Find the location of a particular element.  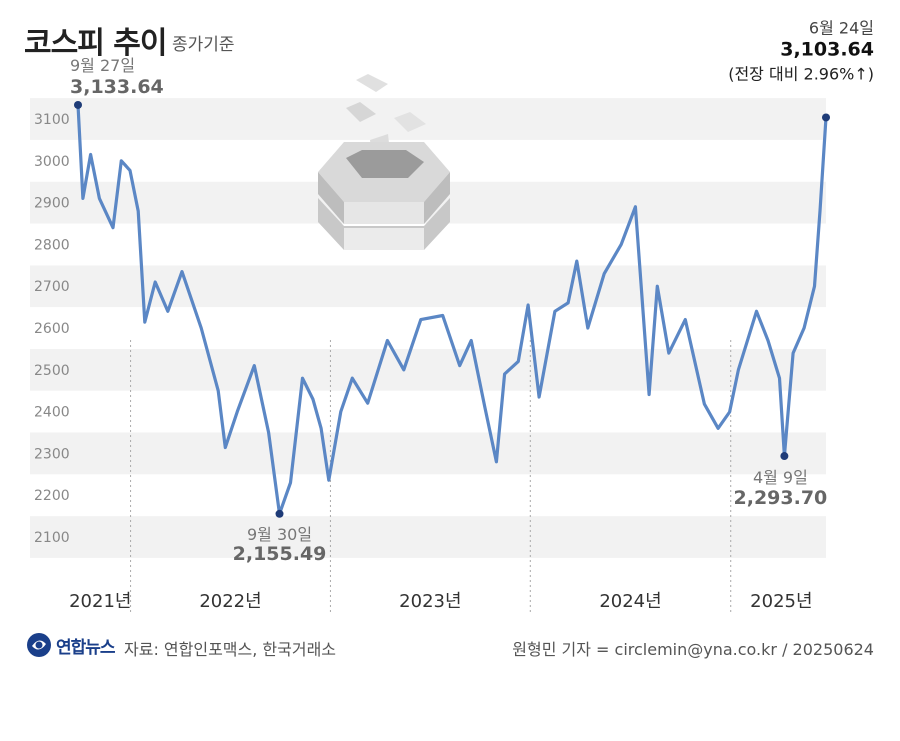

y-tick-label: 2900 is located at coordinates (52, 204).